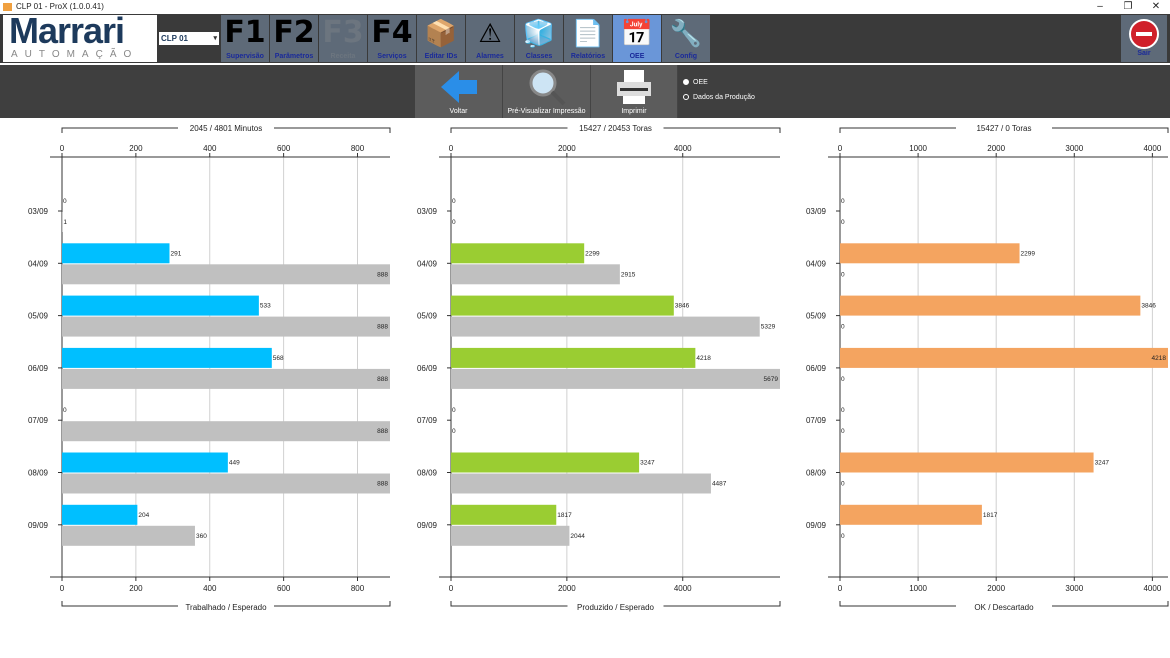  I want to click on tick-label-bottom: 2000, so click(567, 588).